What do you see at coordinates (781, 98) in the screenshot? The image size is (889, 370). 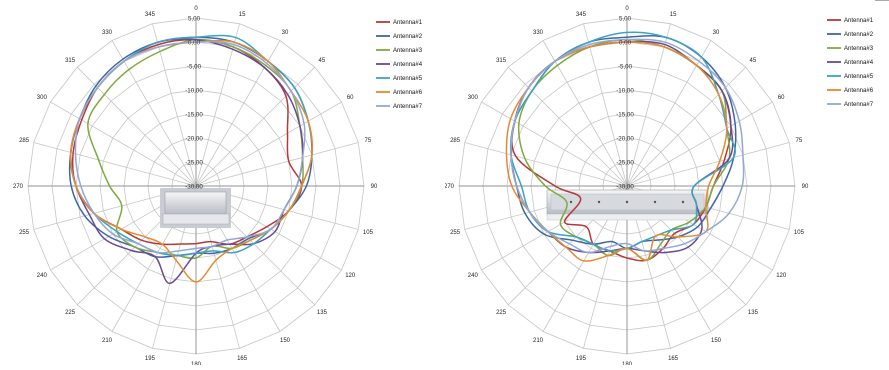 I see `angle-tick-label: 60` at bounding box center [781, 98].